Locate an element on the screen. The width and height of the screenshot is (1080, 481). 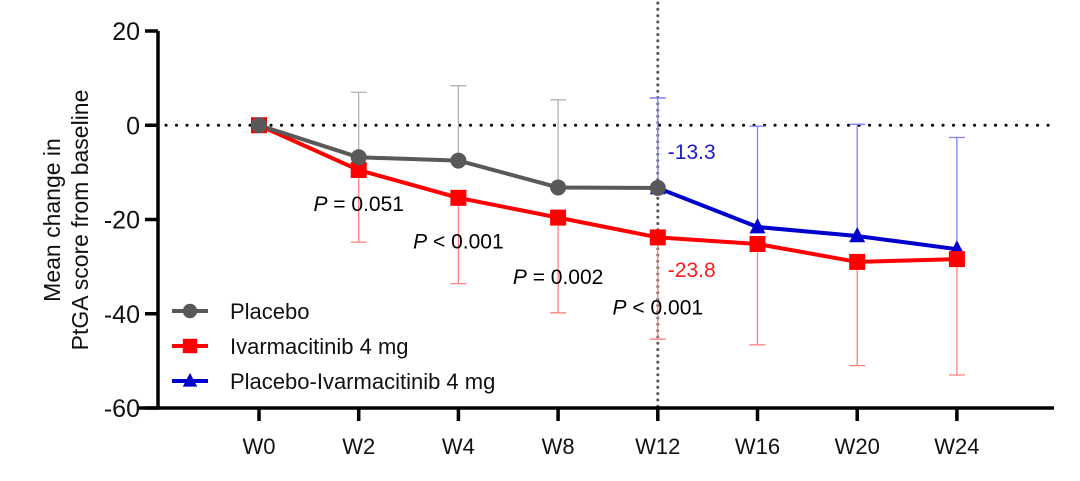
marker-1-w12 is located at coordinates (657, 237).